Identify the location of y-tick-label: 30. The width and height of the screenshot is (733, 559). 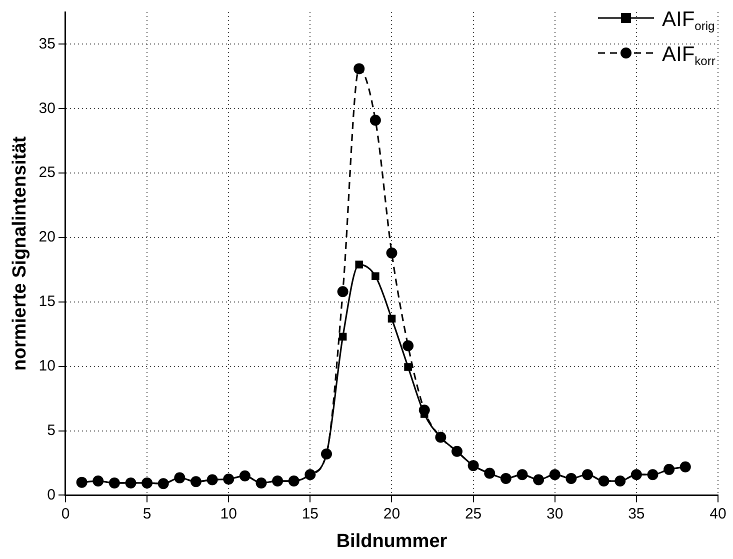
(47, 108).